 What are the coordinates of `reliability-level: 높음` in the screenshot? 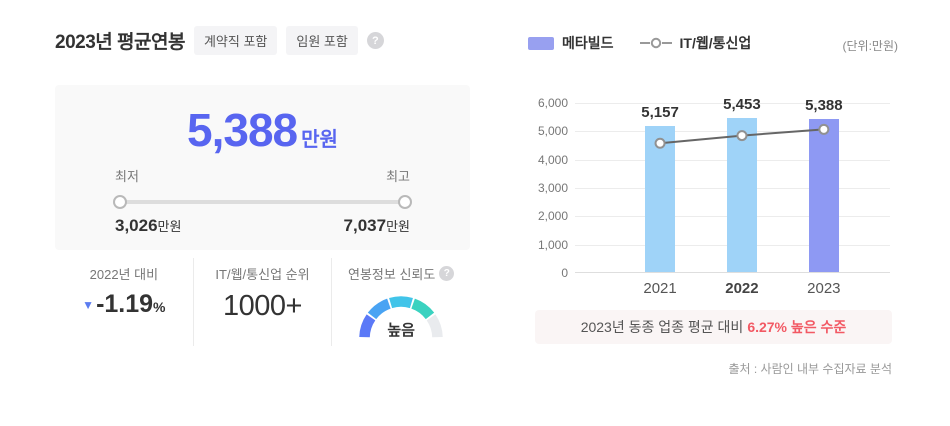 It's located at (401, 330).